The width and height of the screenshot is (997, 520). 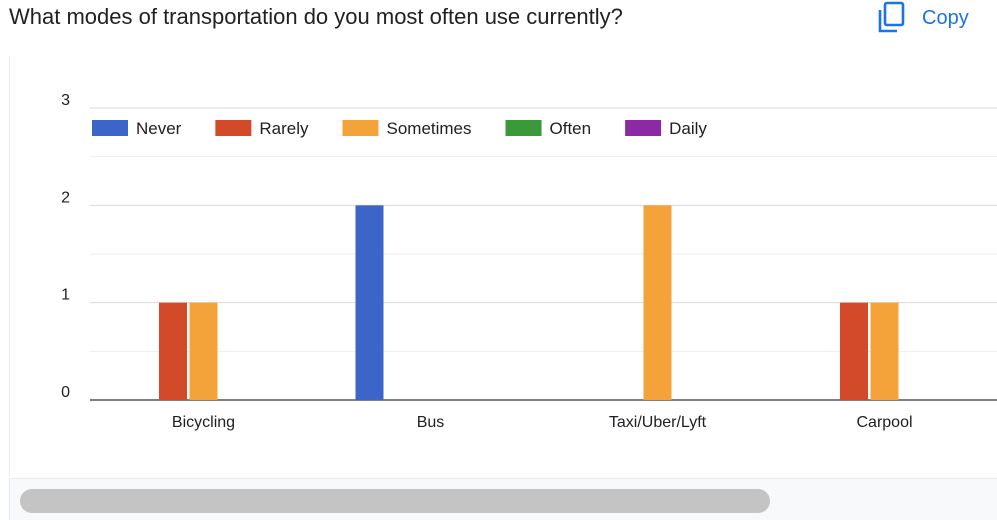 I want to click on copy-label: Copy, so click(x=945, y=17).